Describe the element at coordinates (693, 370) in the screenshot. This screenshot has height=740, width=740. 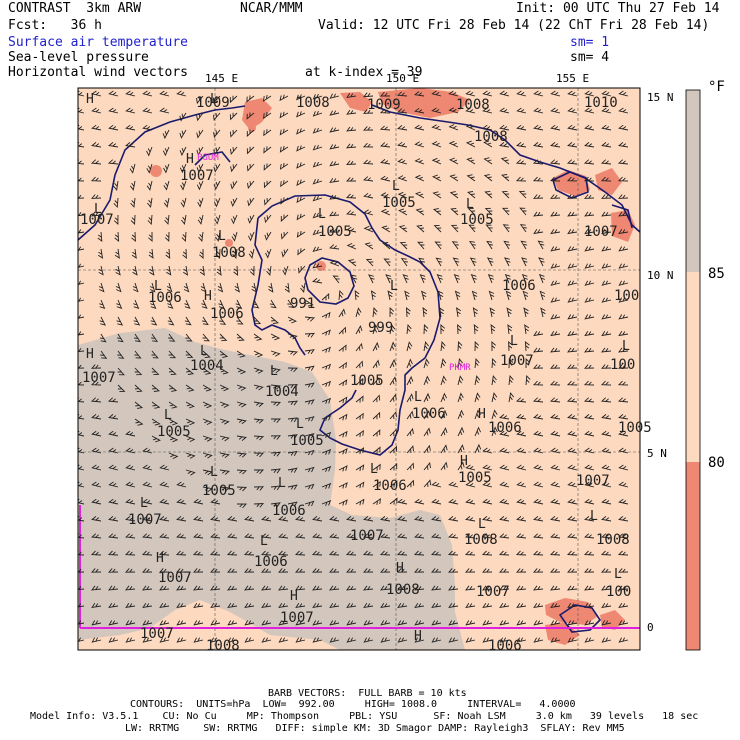
I see `colorbar-frame` at that location.